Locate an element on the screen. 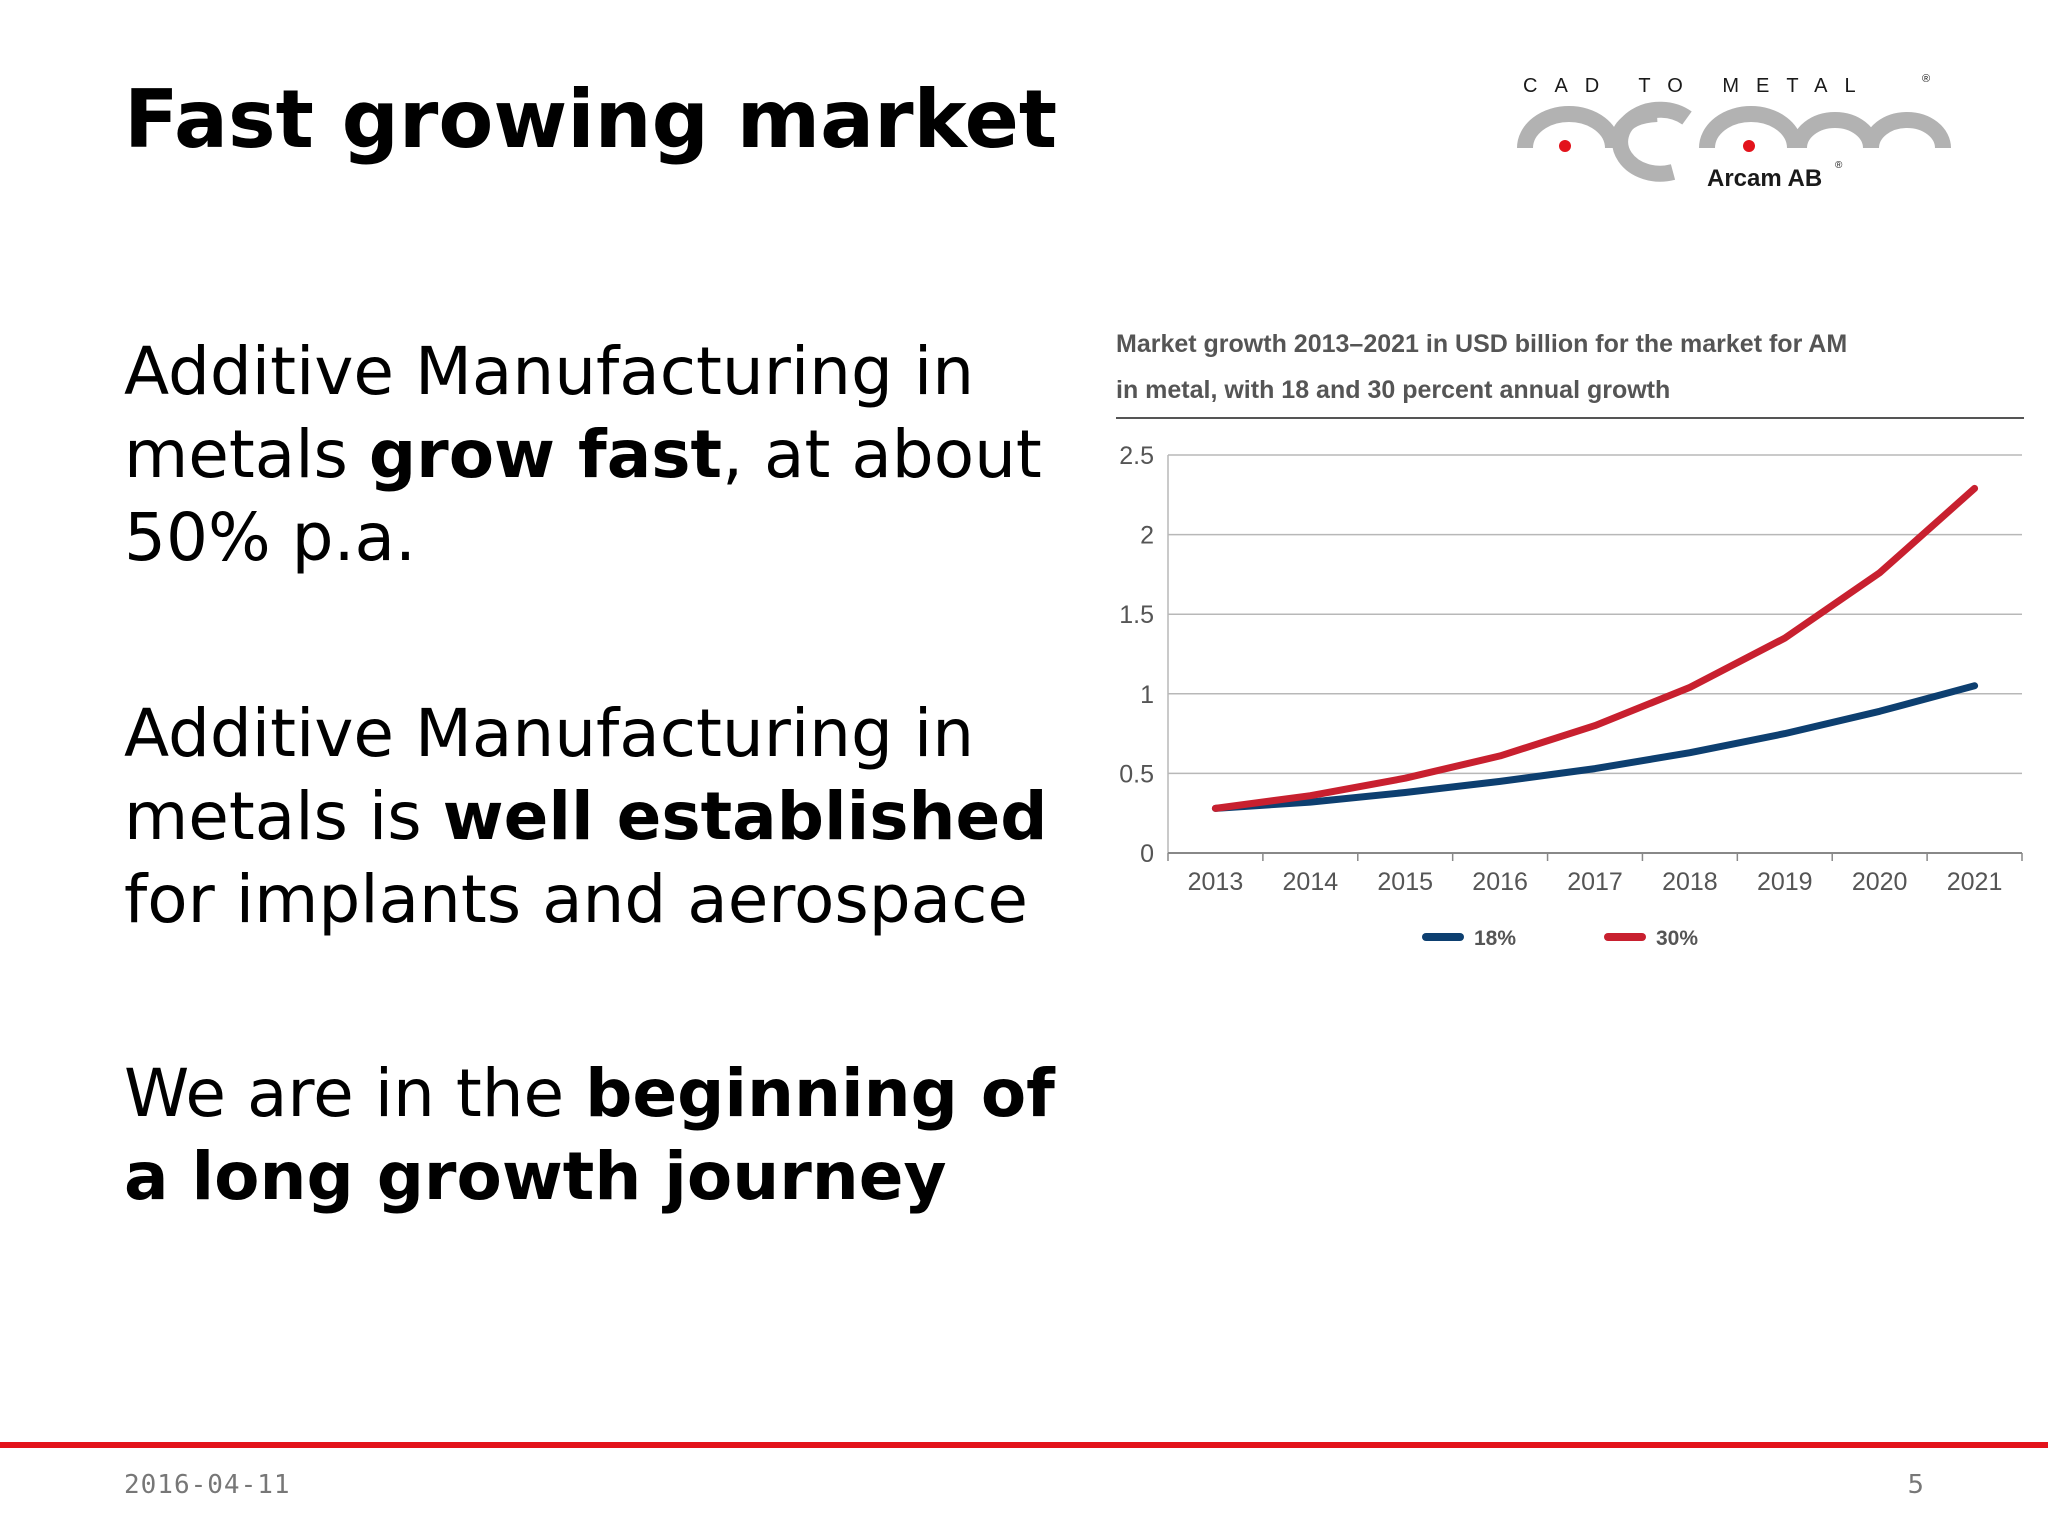  logo-company-name: Arcam AB is located at coordinates (1764, 178).